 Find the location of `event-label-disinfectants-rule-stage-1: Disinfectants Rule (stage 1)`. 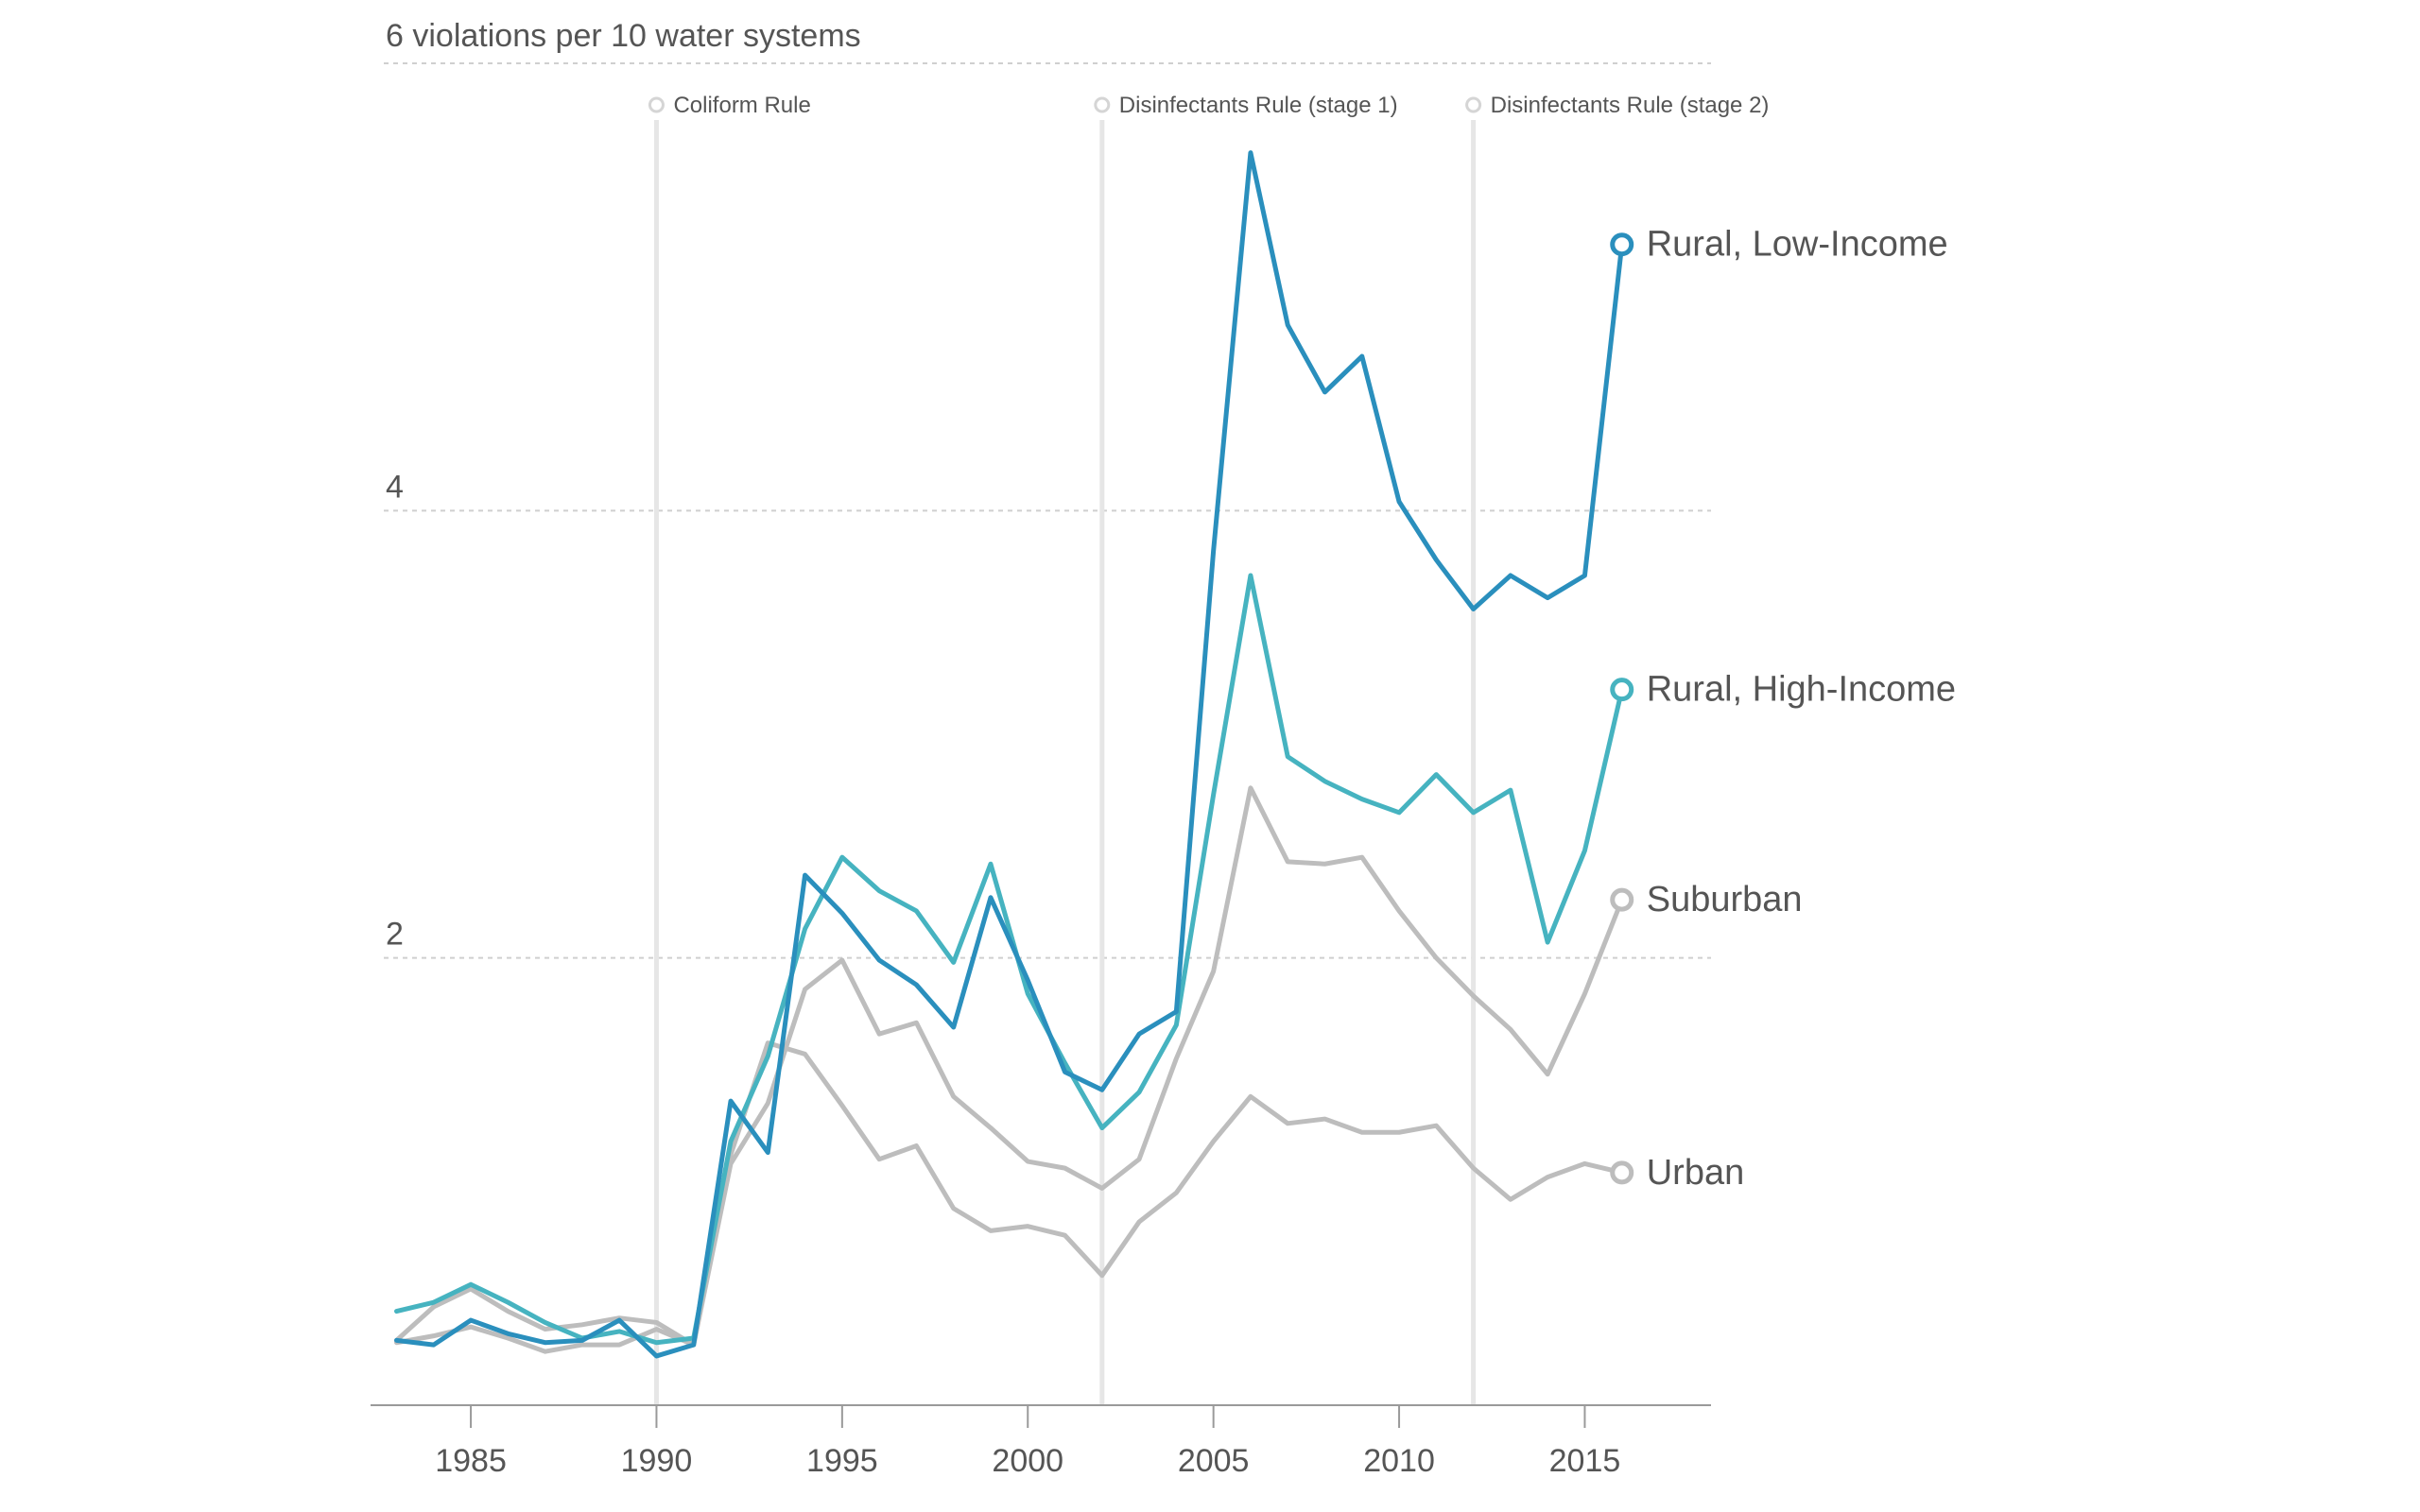

event-label-disinfectants-rule-stage-1: Disinfectants Rule (stage 1) is located at coordinates (1258, 105).